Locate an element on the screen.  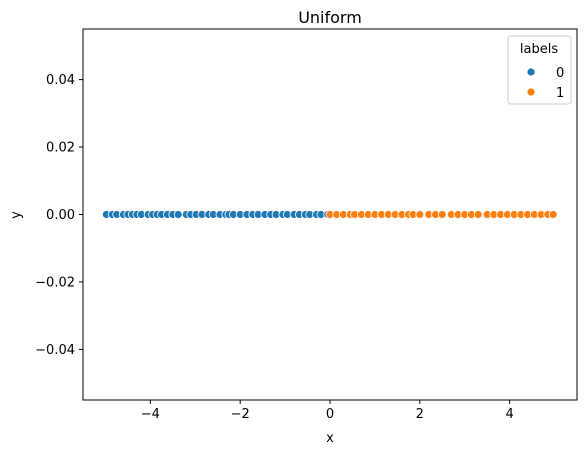
x-axis-label: x is located at coordinates (330, 438).